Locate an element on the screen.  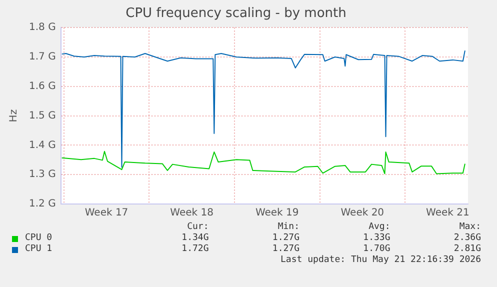
text: 1.34G is located at coordinates (195, 238).